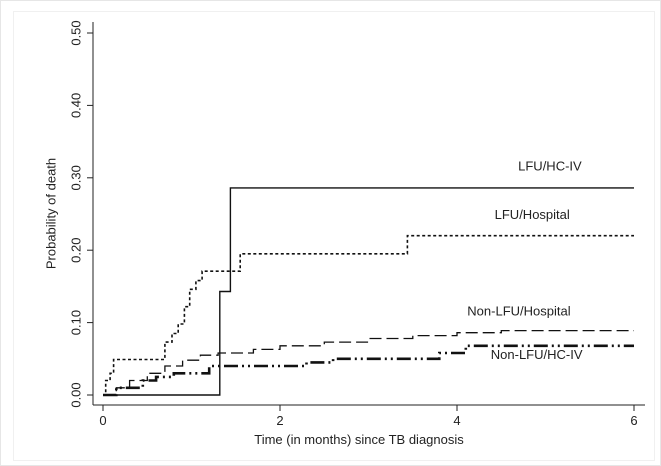  Describe the element at coordinates (75, 250) in the screenshot. I see `y-tick-label: 0.20` at that location.